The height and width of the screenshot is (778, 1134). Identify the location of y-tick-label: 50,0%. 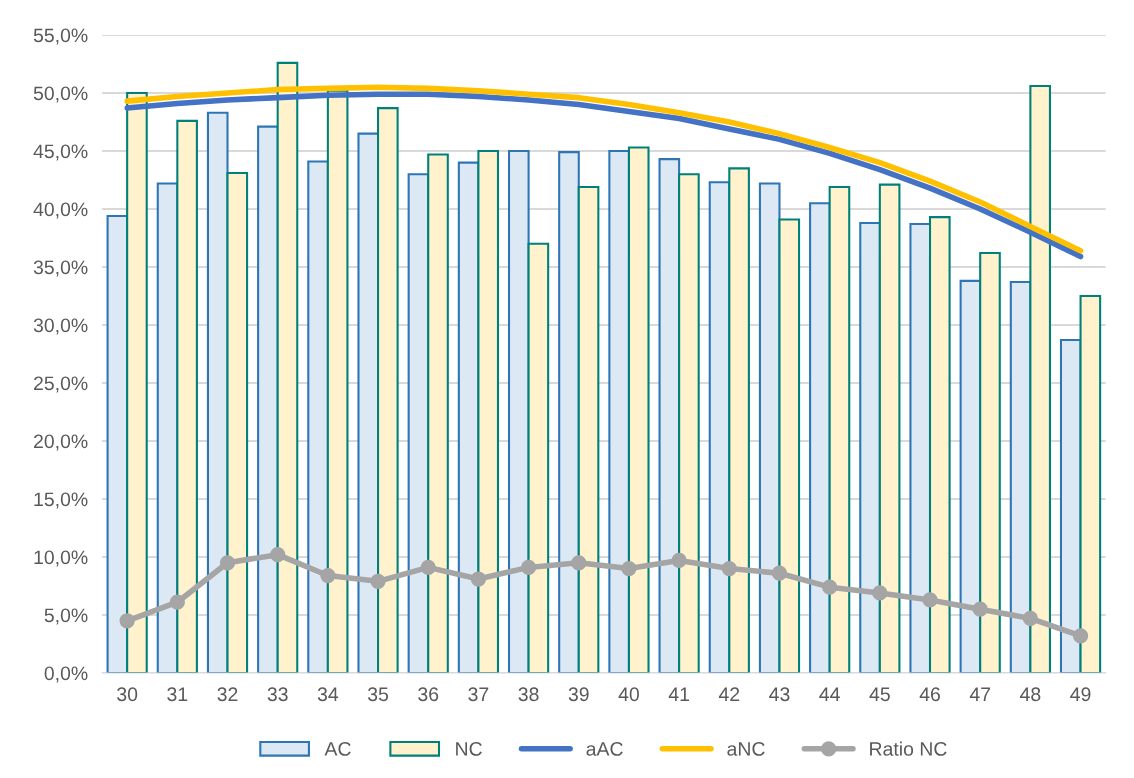
(60, 94).